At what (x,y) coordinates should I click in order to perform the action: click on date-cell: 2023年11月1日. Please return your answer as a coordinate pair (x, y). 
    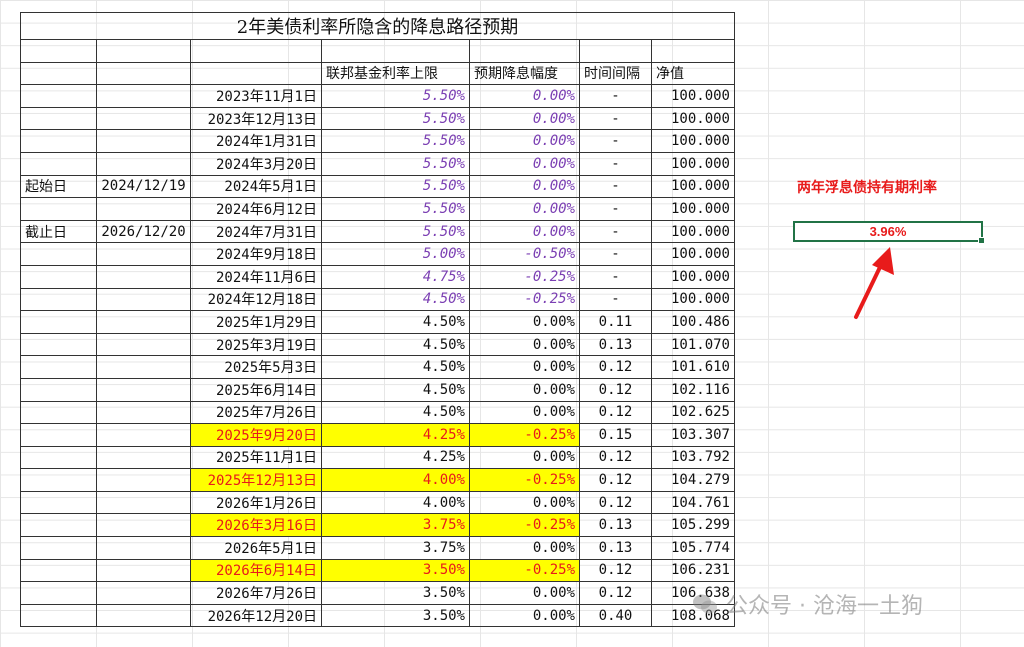
    Looking at the image, I should click on (256, 96).